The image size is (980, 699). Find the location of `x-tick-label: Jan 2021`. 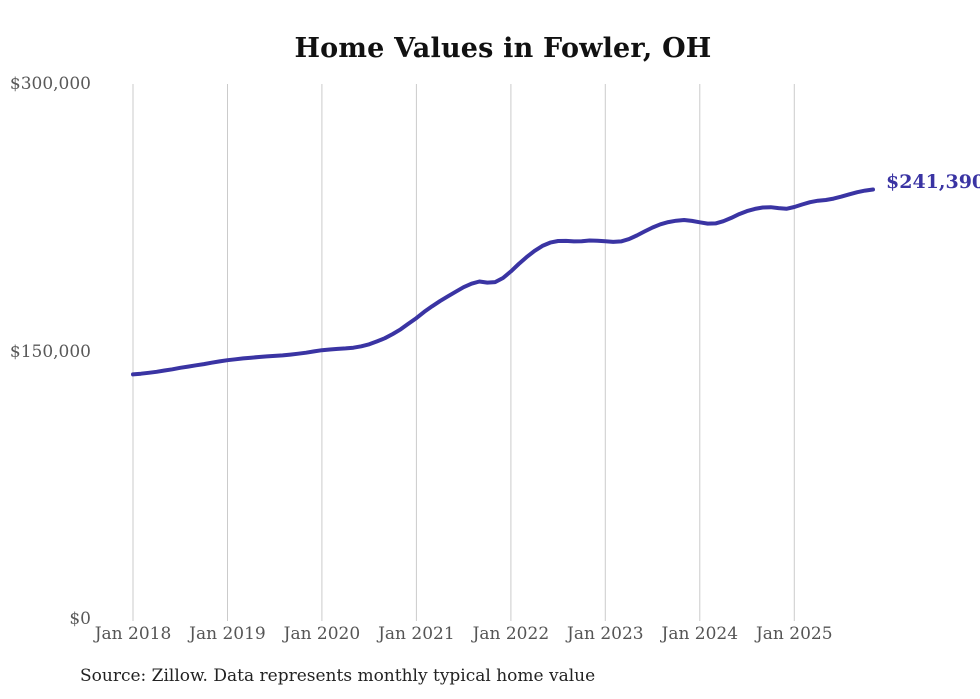

x-tick-label: Jan 2021 is located at coordinates (416, 634).